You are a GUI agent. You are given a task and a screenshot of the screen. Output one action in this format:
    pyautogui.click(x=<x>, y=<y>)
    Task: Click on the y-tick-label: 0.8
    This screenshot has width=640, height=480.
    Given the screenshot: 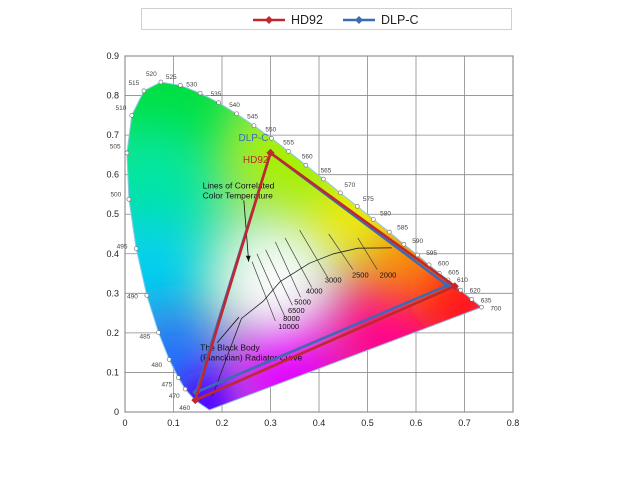 What is the action you would take?
    pyautogui.click(x=112, y=96)
    